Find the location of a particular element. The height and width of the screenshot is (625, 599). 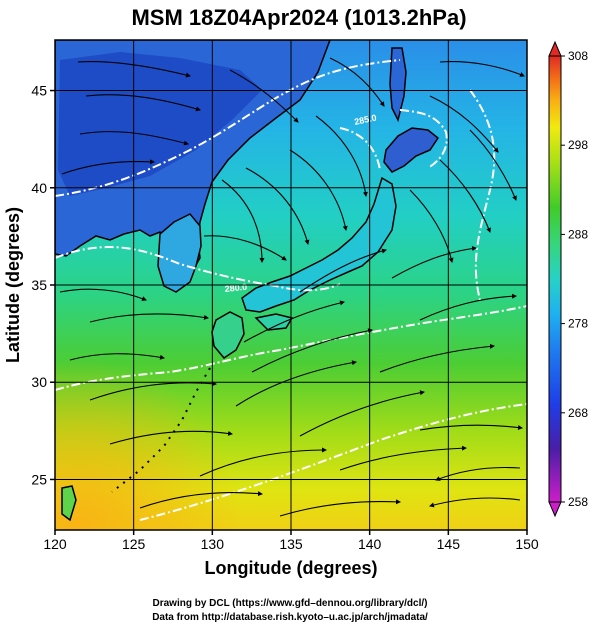

colorbar-tick-label-298: 298 is located at coordinates (578, 145).